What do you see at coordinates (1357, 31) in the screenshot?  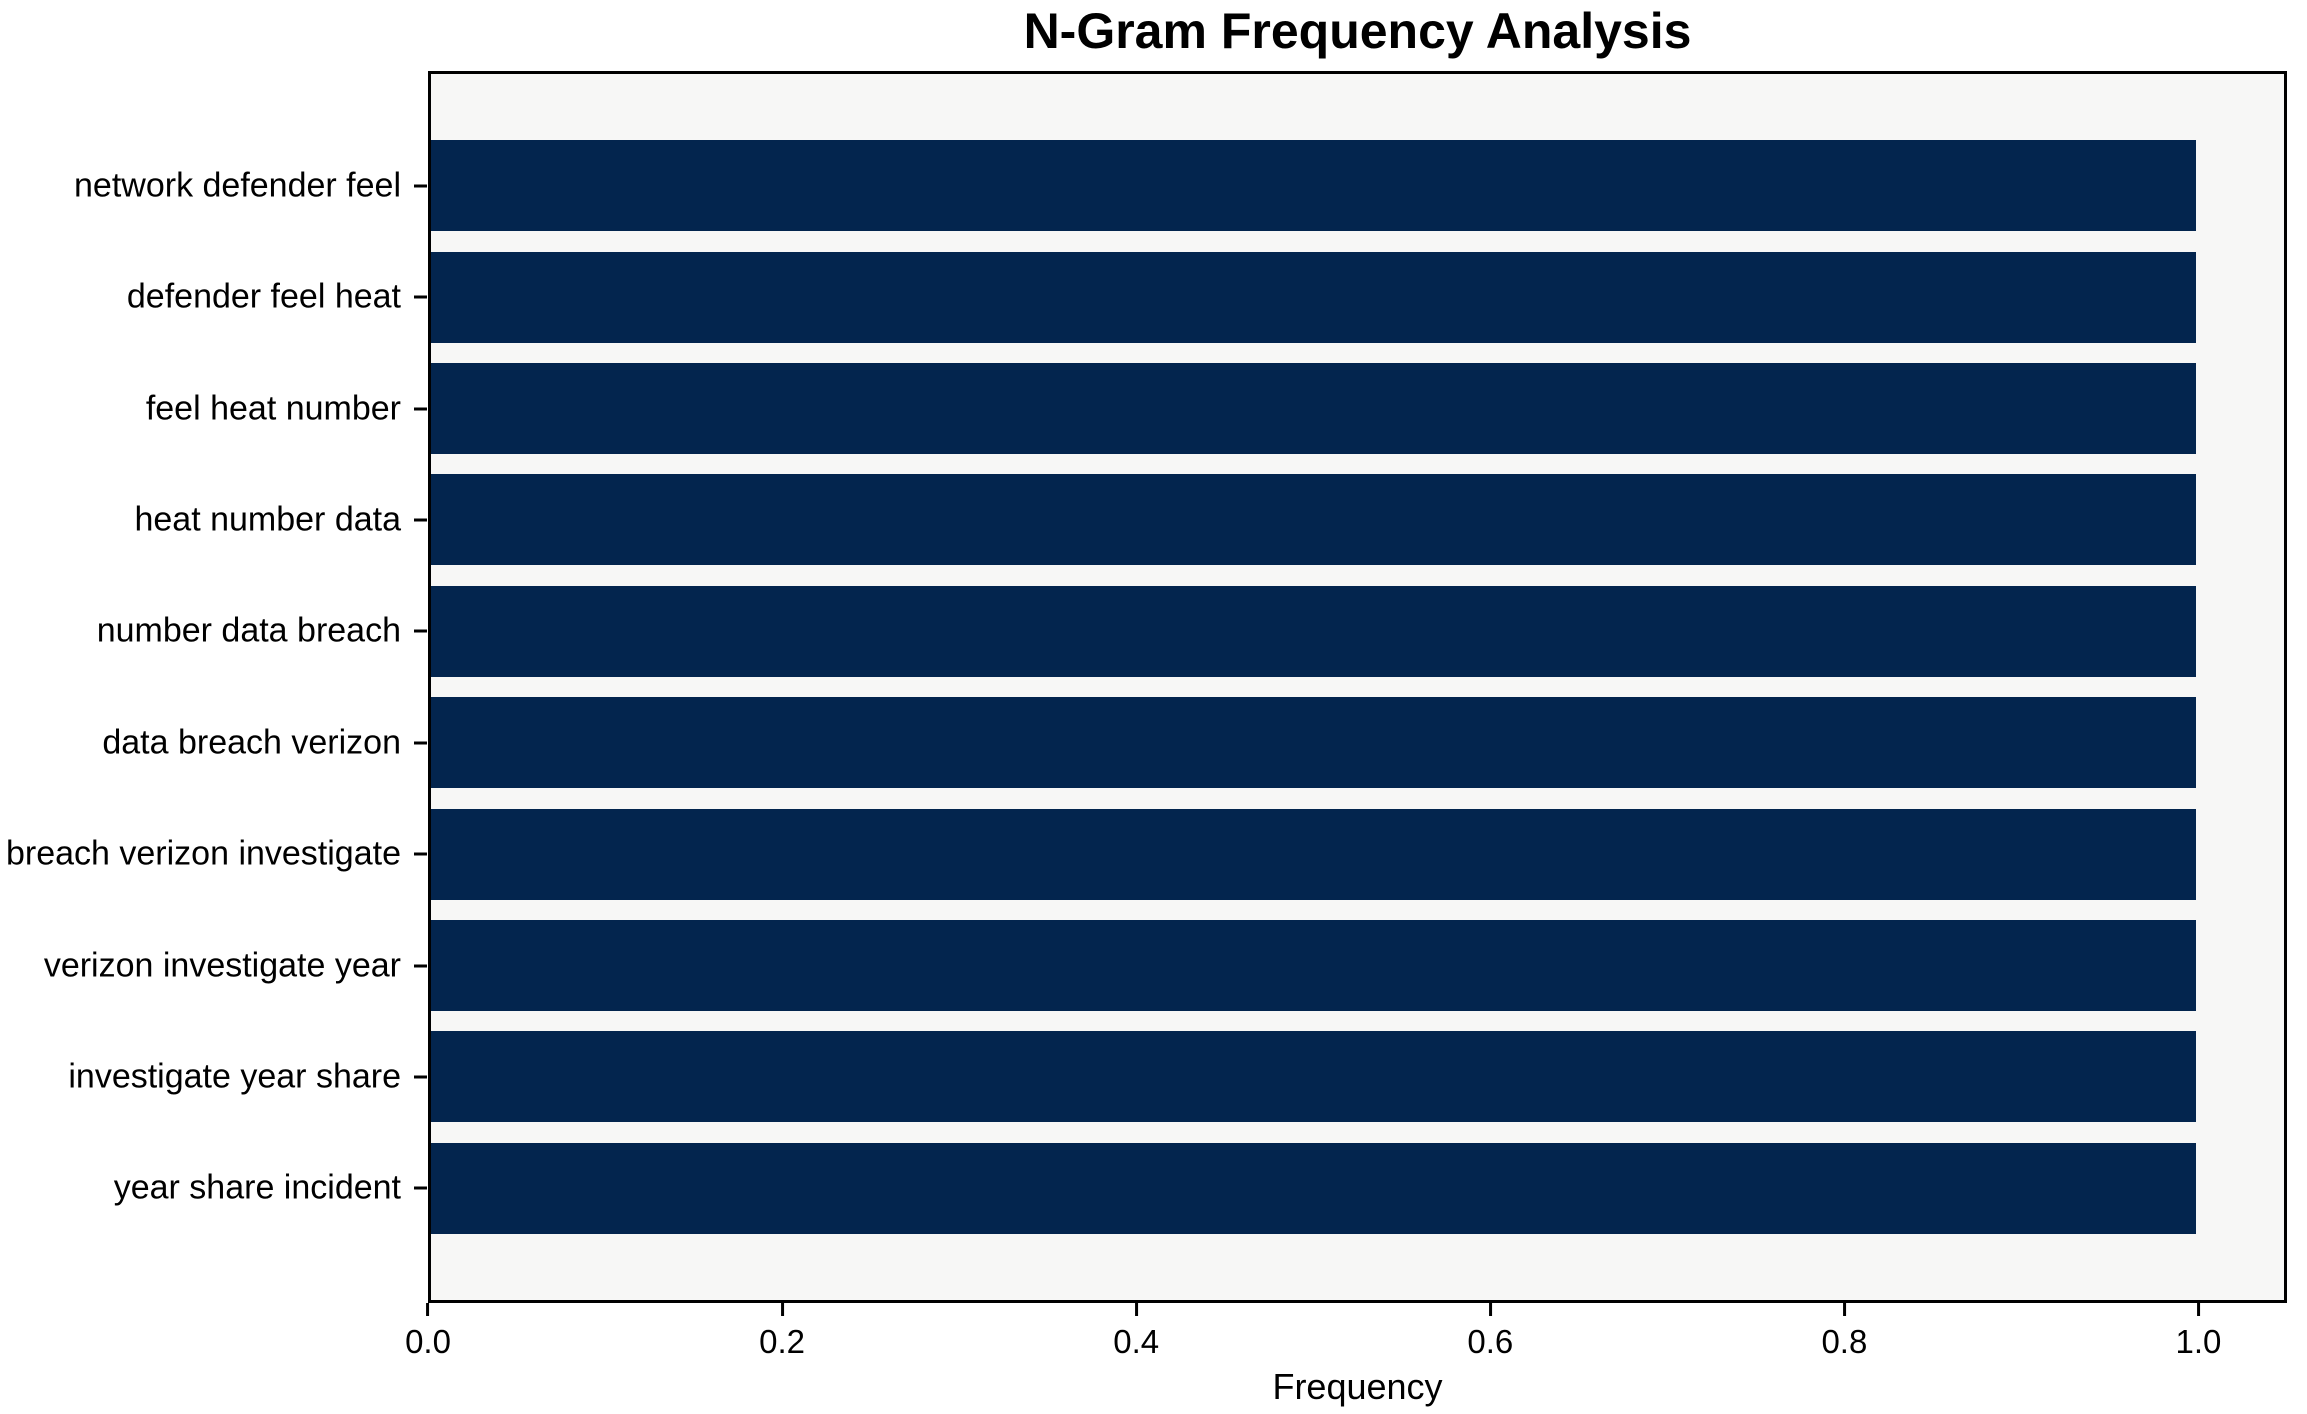 I see `chart-title: N-Gram Frequency Analysis` at bounding box center [1357, 31].